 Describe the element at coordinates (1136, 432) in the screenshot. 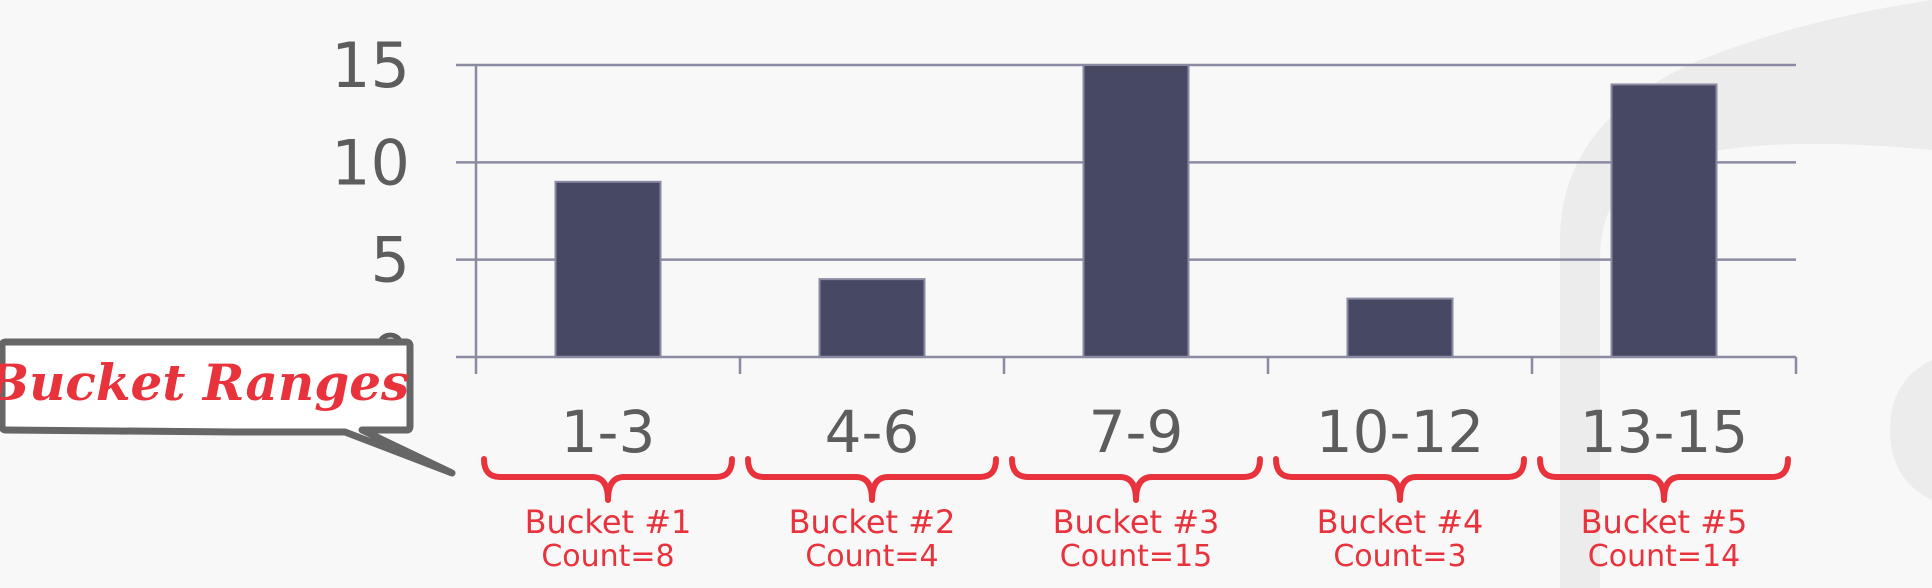

I see `x-tick-label: 7-9` at that location.